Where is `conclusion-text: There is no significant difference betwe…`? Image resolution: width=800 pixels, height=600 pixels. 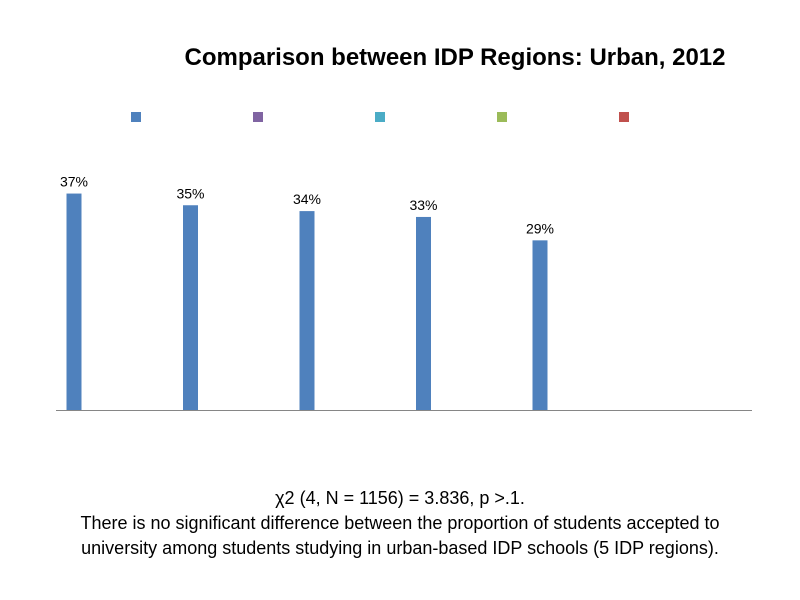 conclusion-text: There is no significant difference betwe… is located at coordinates (400, 535).